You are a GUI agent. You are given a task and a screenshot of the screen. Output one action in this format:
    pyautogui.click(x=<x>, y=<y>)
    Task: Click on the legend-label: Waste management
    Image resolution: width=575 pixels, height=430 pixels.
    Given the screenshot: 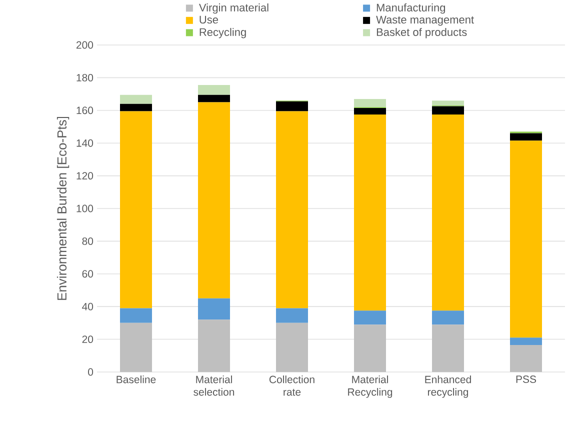 What is the action you would take?
    pyautogui.click(x=425, y=21)
    